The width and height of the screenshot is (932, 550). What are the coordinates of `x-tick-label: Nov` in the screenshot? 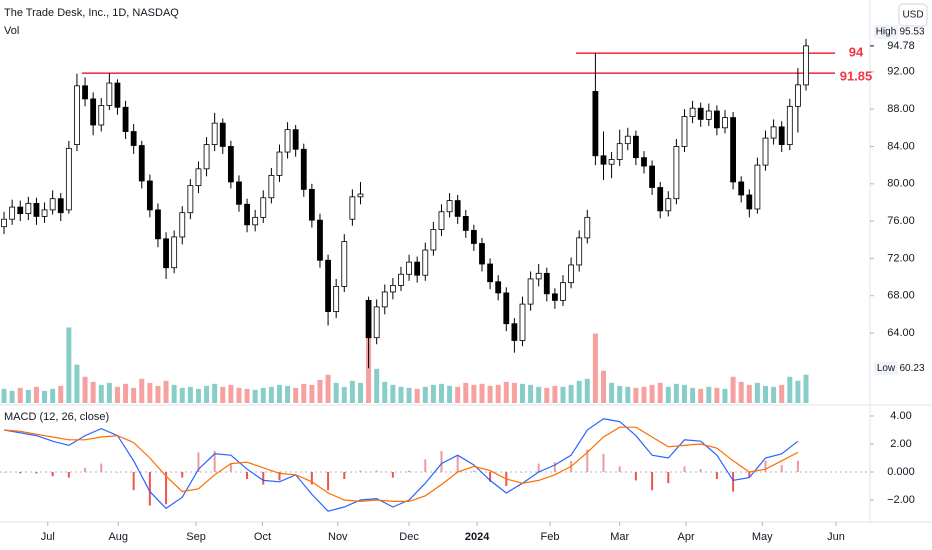 It's located at (338, 537).